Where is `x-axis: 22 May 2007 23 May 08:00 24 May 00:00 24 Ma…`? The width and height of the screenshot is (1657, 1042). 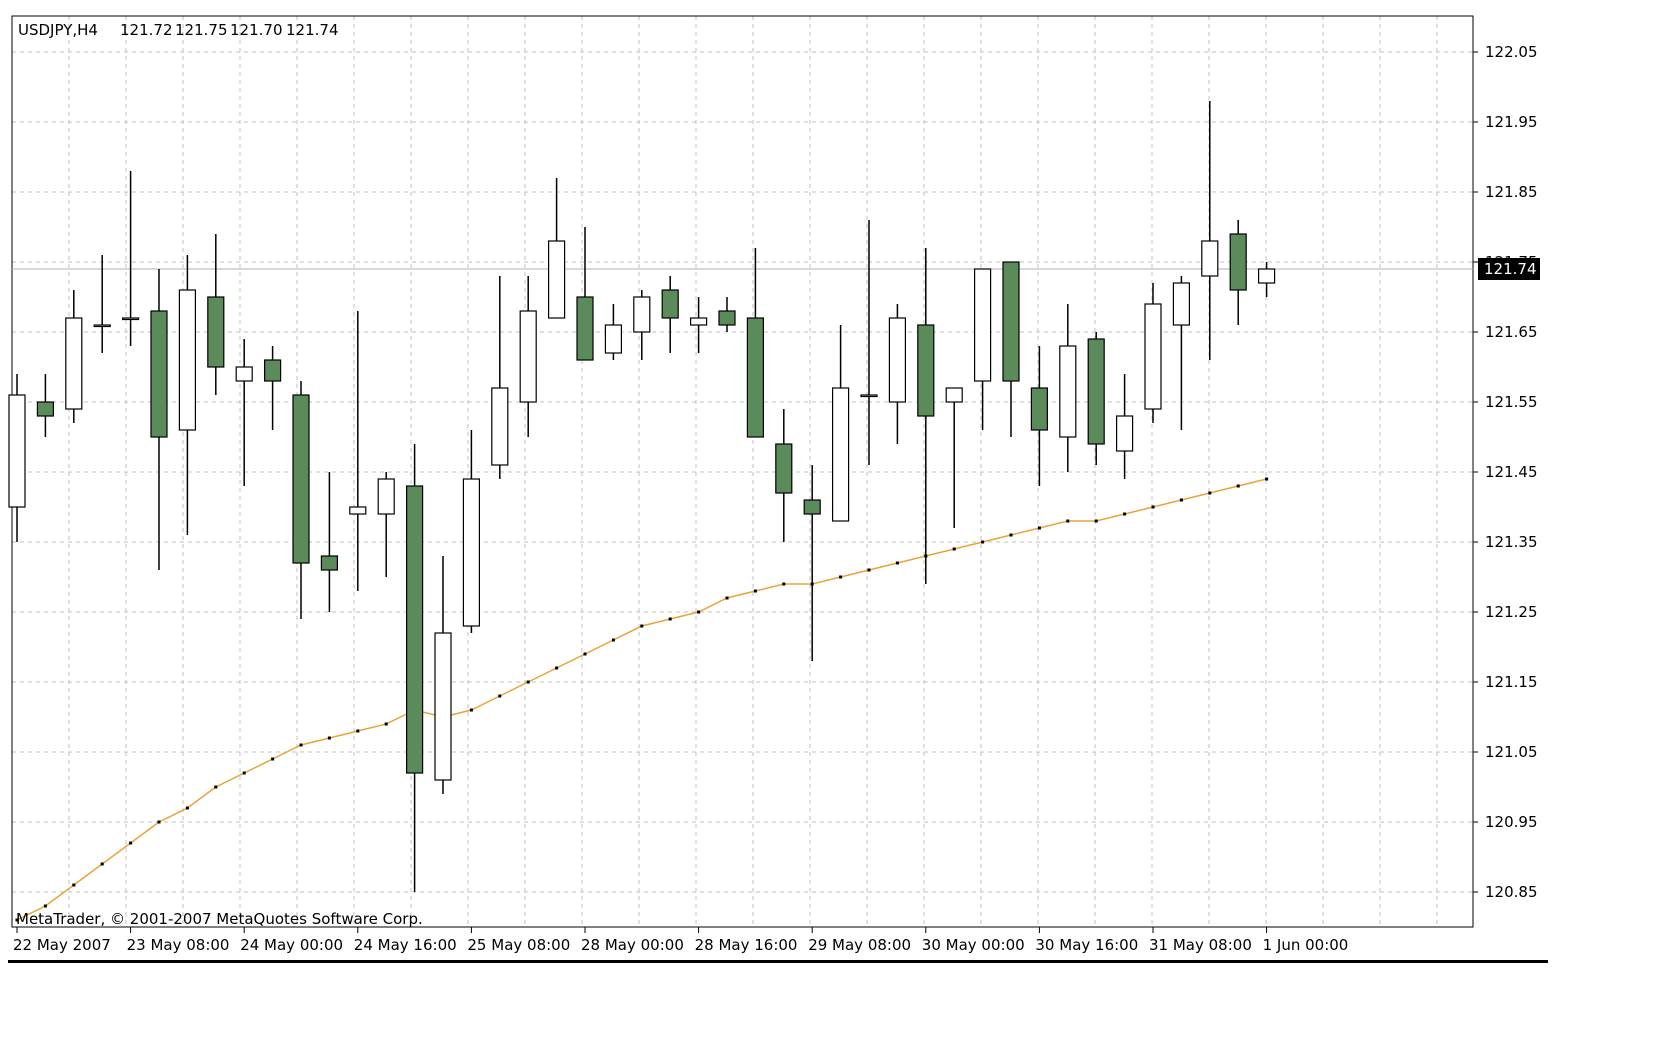
x-axis: 22 May 2007 23 May 08:00 24 May 00:00 24 Ma… is located at coordinates (680, 940).